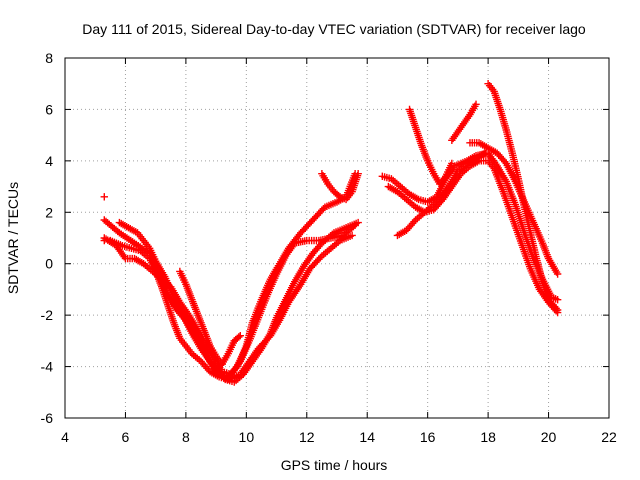 The width and height of the screenshot is (640, 480). What do you see at coordinates (514, 208) in the screenshot?
I see `series-t13` at bounding box center [514, 208].